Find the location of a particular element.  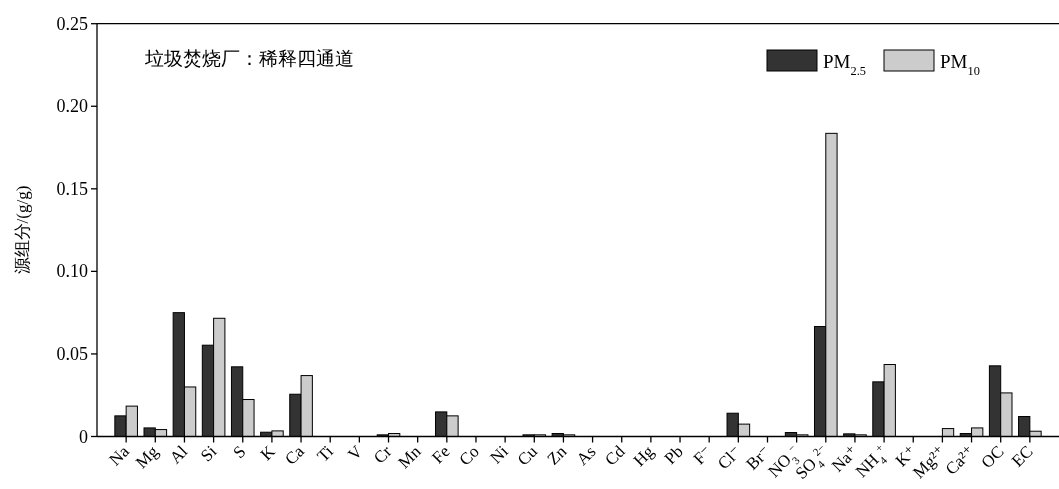

legend-label: PM$_{10}$ is located at coordinates (960, 64).